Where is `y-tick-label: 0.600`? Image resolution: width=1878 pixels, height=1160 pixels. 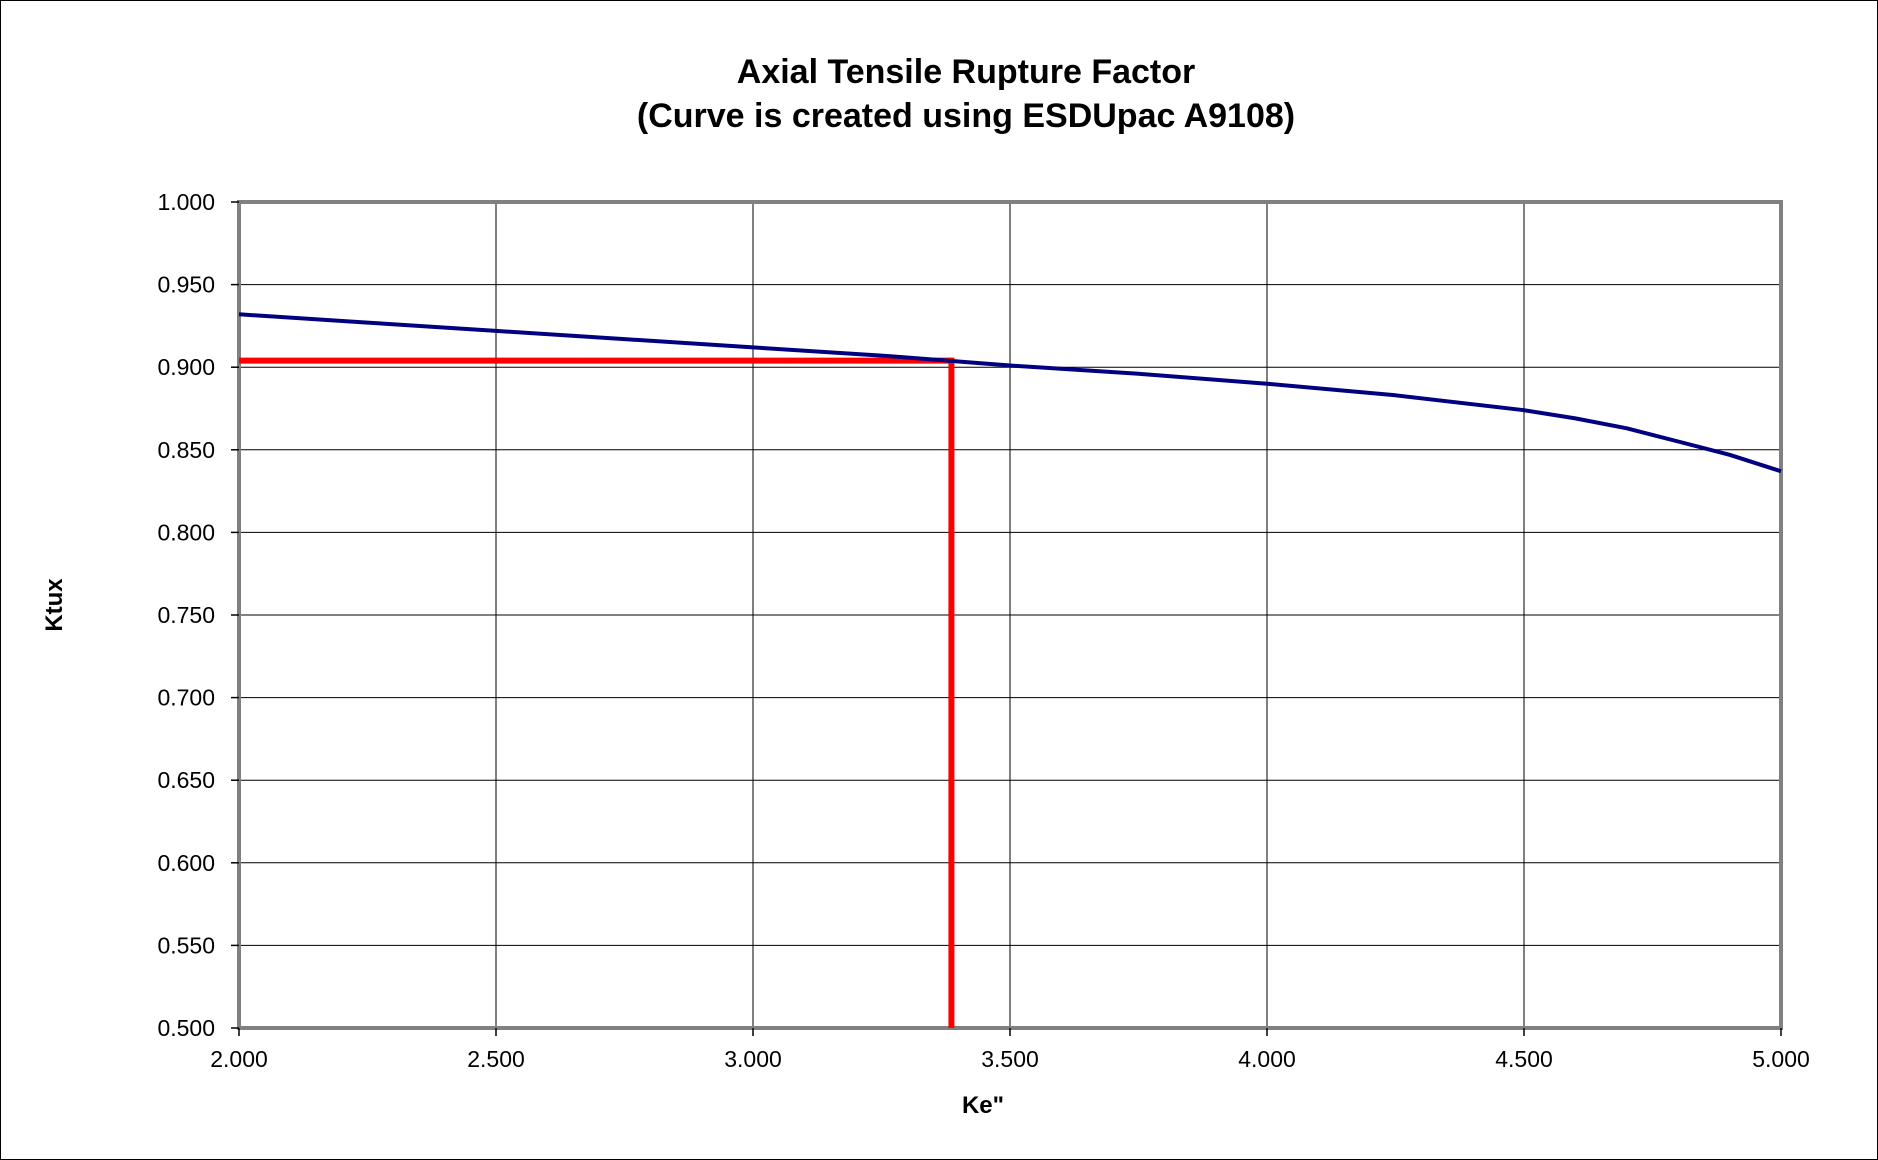 y-tick-label: 0.600 is located at coordinates (186, 863).